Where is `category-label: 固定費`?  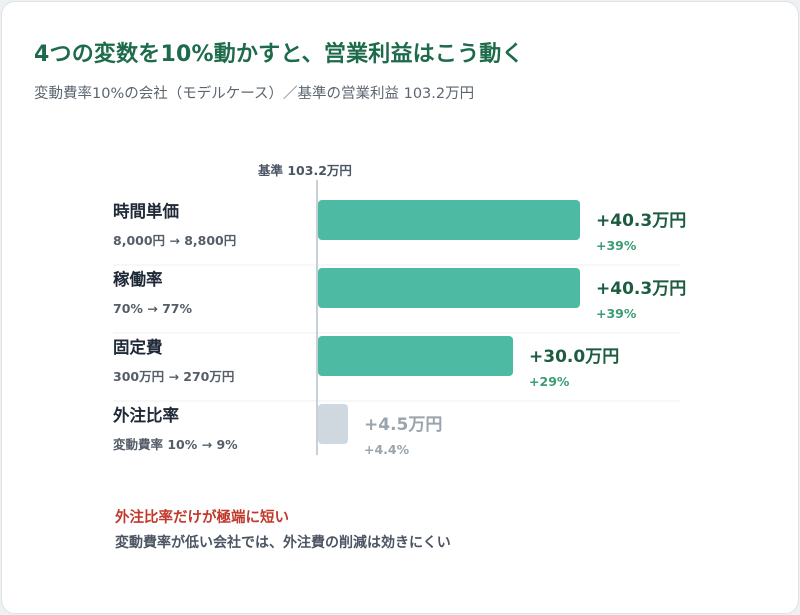 category-label: 固定費 is located at coordinates (138, 347).